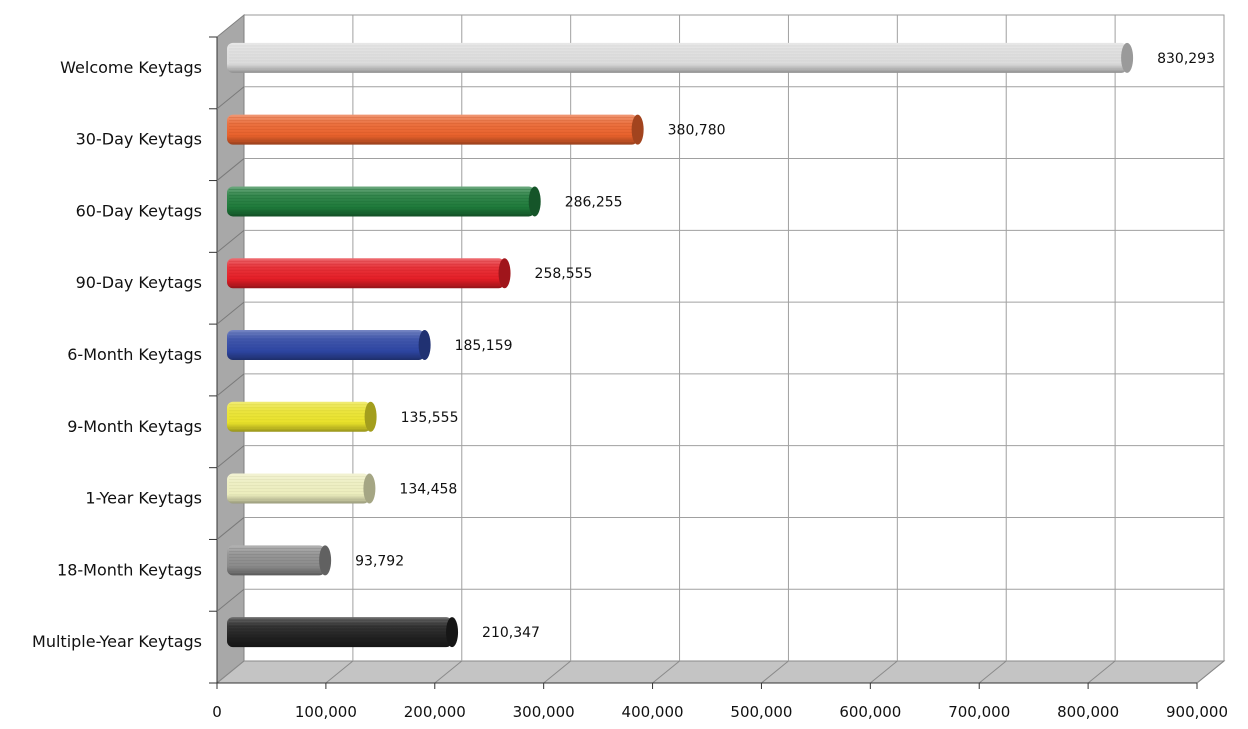 This screenshot has height=729, width=1248. What do you see at coordinates (139, 210) in the screenshot?
I see `category-label: 60-Day Keytags` at bounding box center [139, 210].